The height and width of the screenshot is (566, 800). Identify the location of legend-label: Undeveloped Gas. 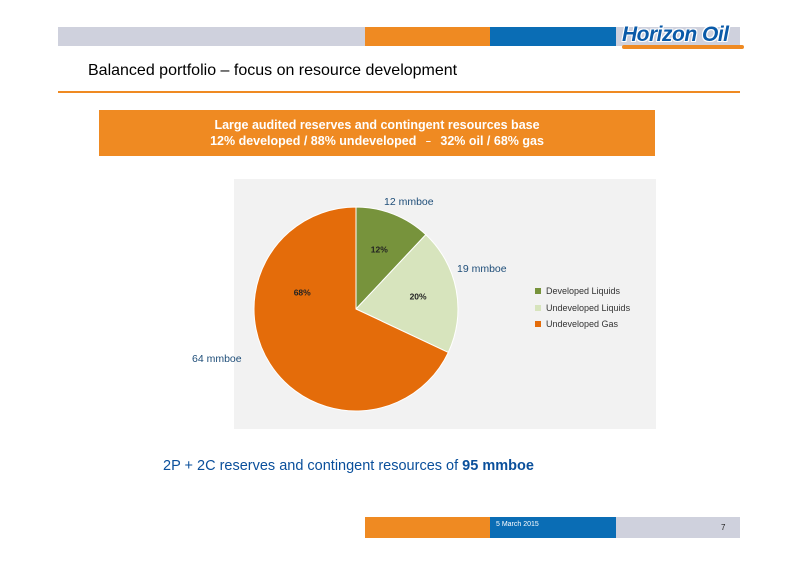
(582, 324).